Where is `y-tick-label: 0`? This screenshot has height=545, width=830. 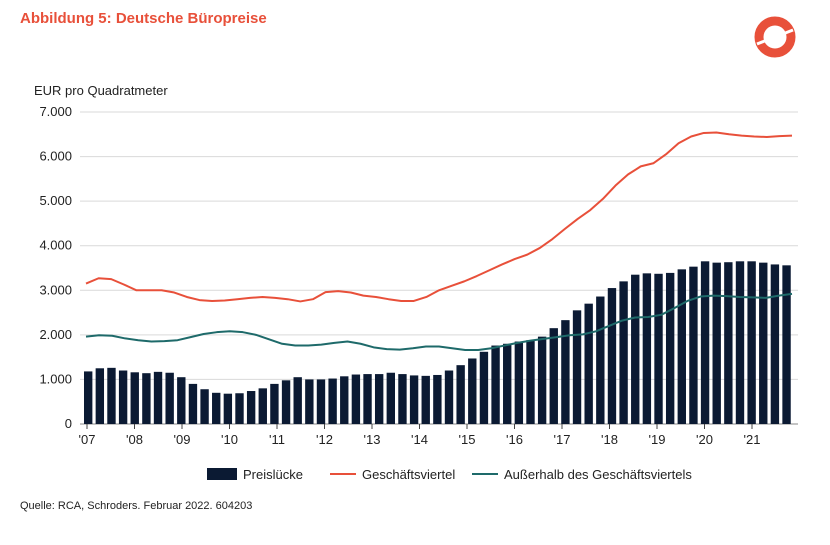
y-tick-label: 0 is located at coordinates (68, 423).